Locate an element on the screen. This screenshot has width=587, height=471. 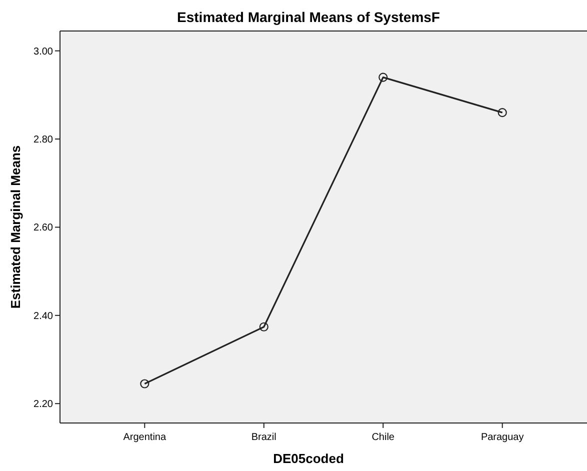
x-tick-label: Brazil is located at coordinates (263, 437).